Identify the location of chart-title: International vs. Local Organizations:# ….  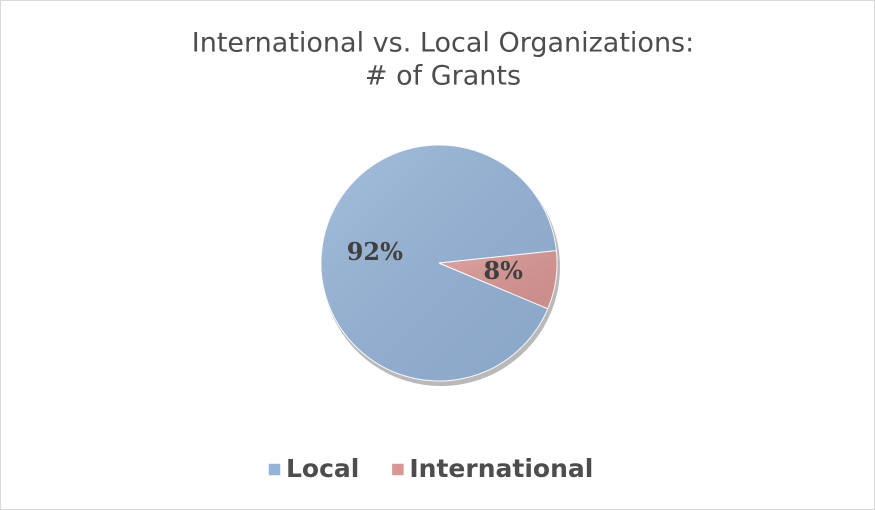
(443, 60).